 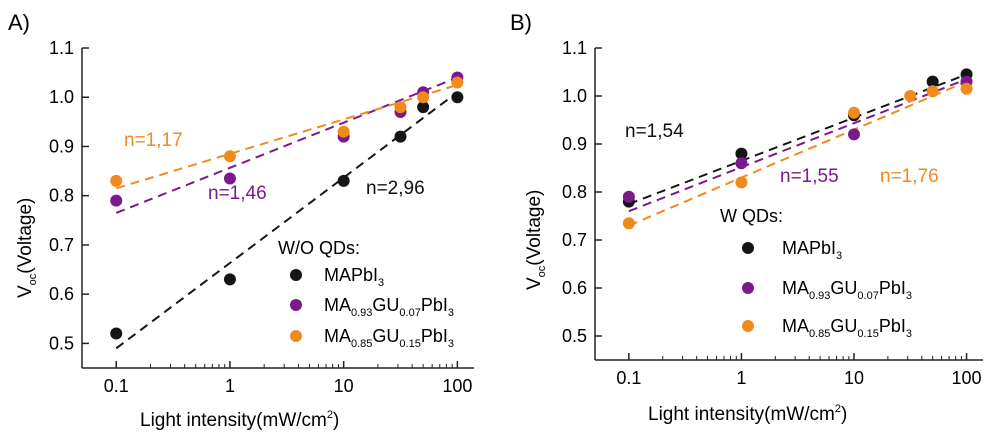 What do you see at coordinates (967, 378) in the screenshot?
I see `panel-b-x-tick-label: 100` at bounding box center [967, 378].